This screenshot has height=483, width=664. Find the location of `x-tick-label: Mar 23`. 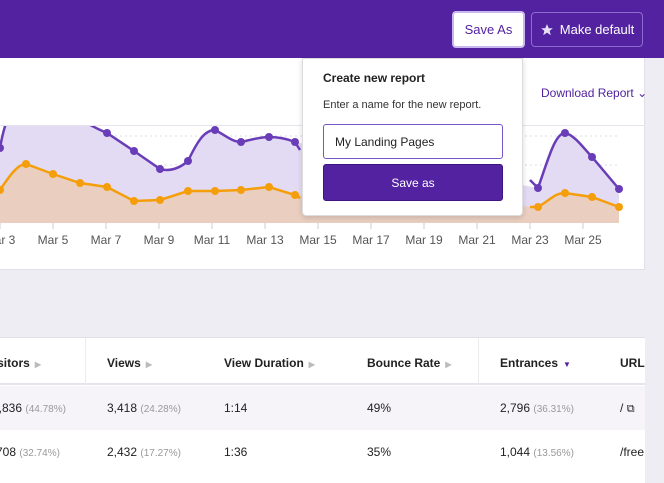

x-tick-label: Mar 23 is located at coordinates (530, 240).